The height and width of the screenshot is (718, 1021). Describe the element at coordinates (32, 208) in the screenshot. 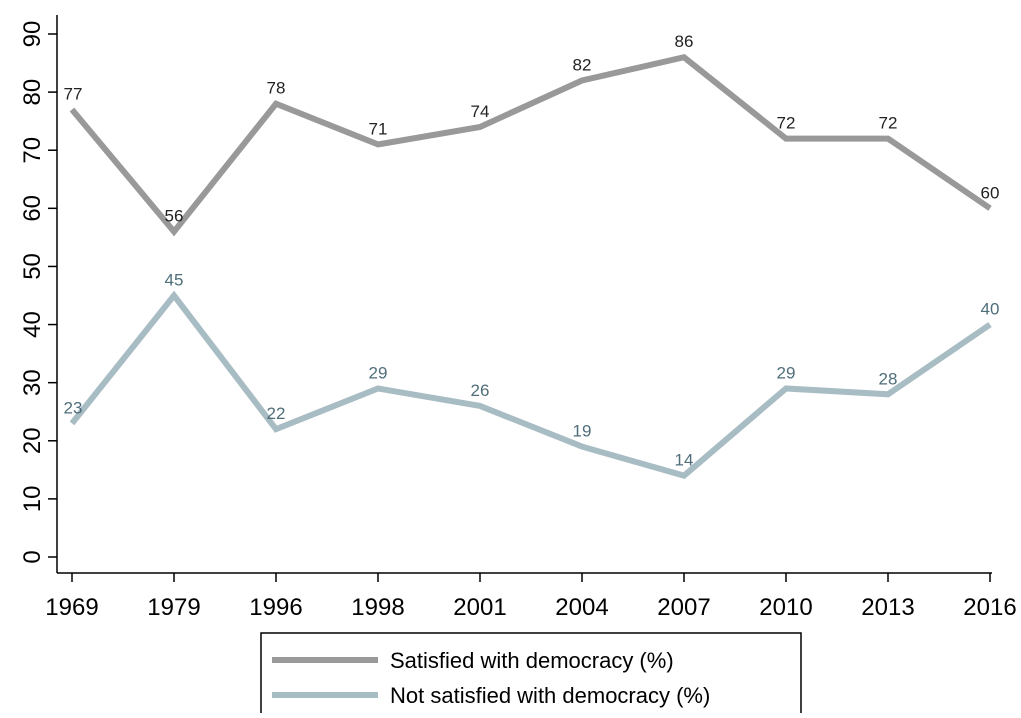

I see `y-tick-label: 60` at that location.